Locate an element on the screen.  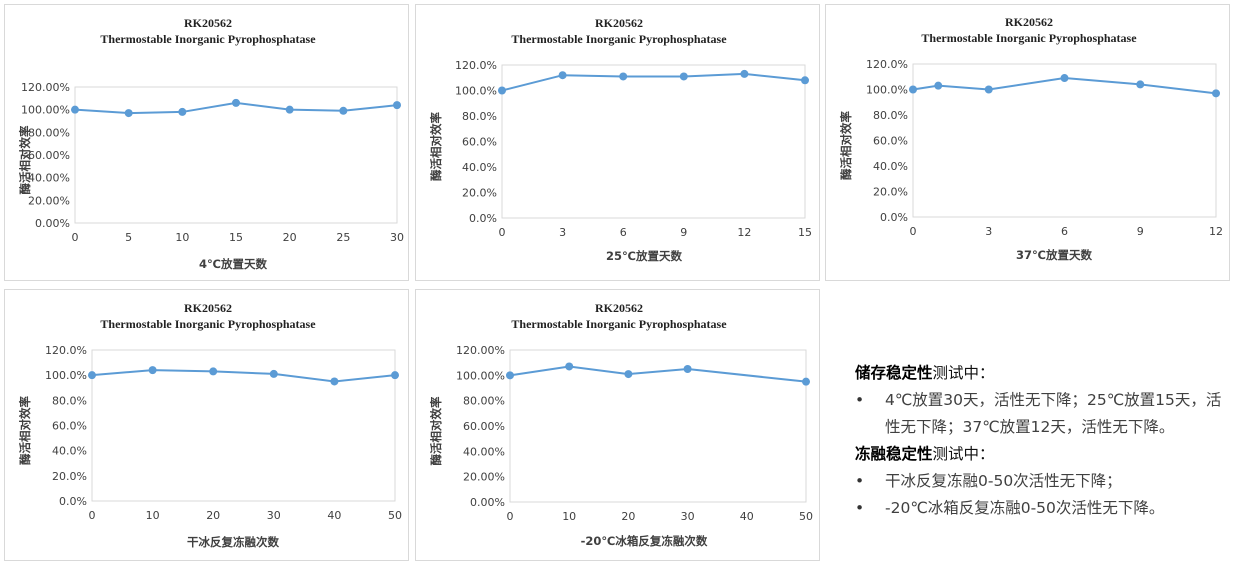
x-axis-label: 25℃放置天数 is located at coordinates (644, 256).